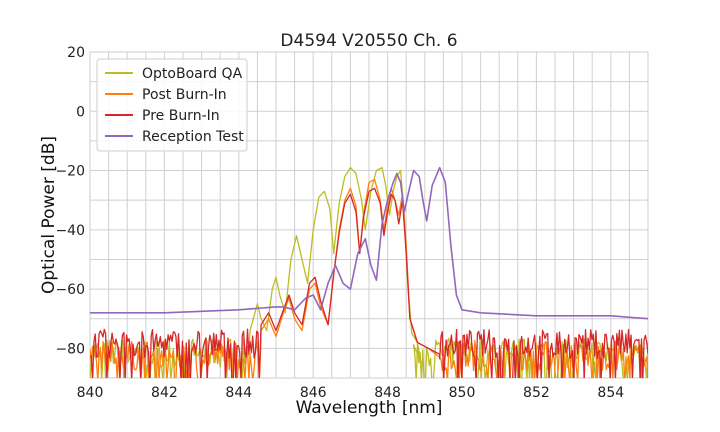  Describe the element at coordinates (368, 41) in the screenshot. I see `chart-title: D4594 V20550 Ch. 6` at that location.